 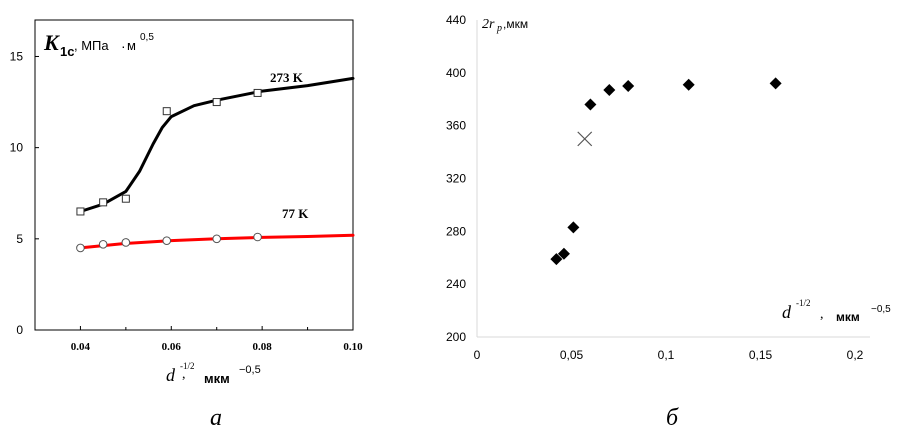 I want to click on data-point-x, so click(x=585, y=139).